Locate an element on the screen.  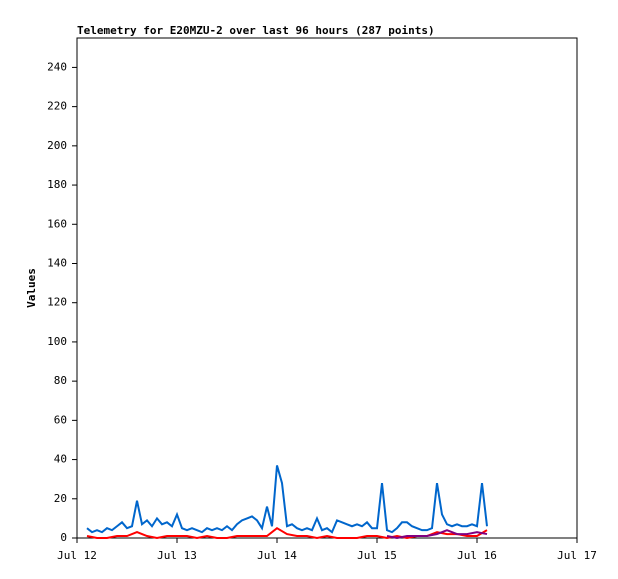
y-tick-label: 200 is located at coordinates (57, 145).